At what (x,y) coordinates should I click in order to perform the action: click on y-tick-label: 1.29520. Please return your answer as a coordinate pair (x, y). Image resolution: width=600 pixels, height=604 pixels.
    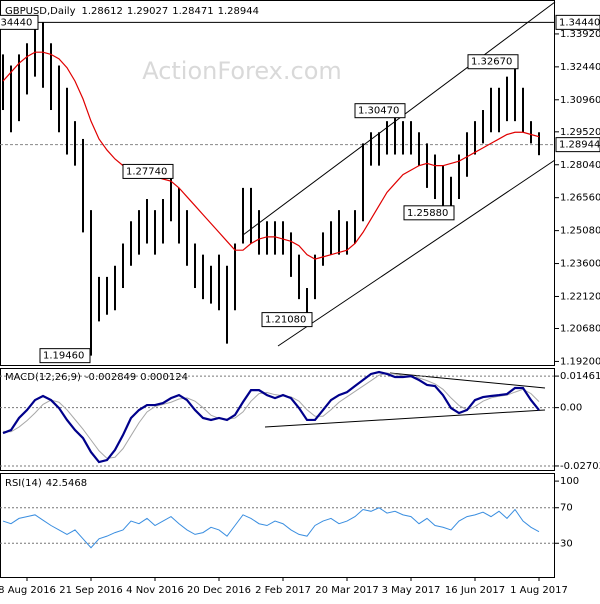
    Looking at the image, I should click on (580, 132).